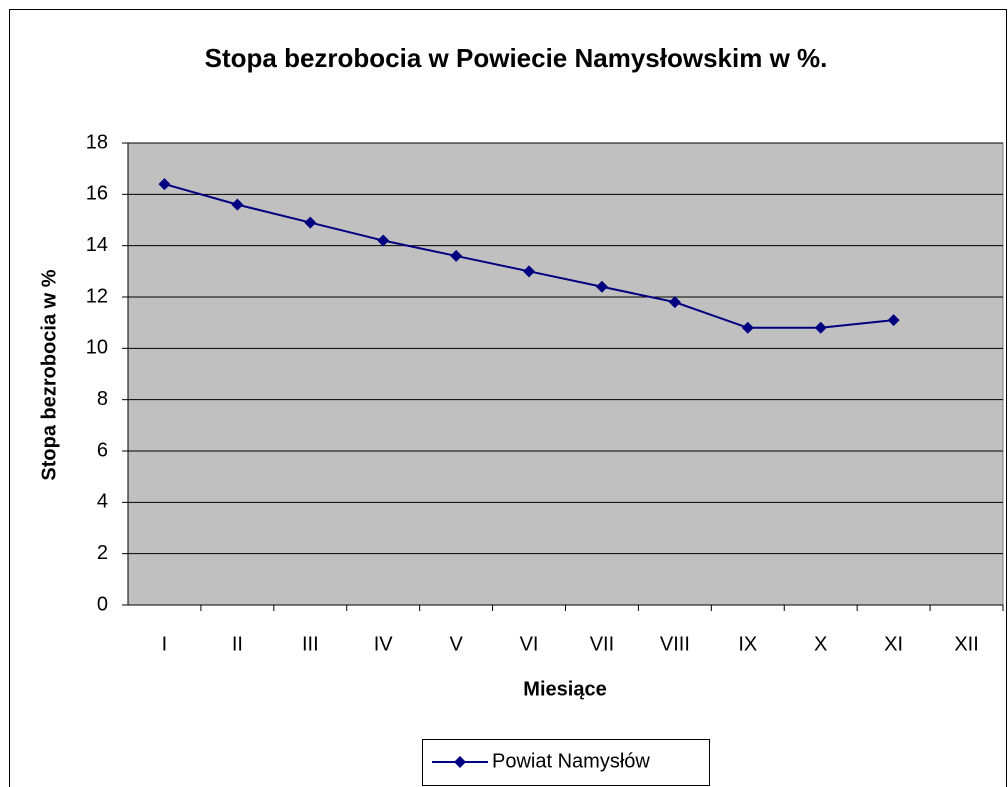 This screenshot has width=1008, height=787. What do you see at coordinates (893, 644) in the screenshot?
I see `x-tick-label: XI` at bounding box center [893, 644].